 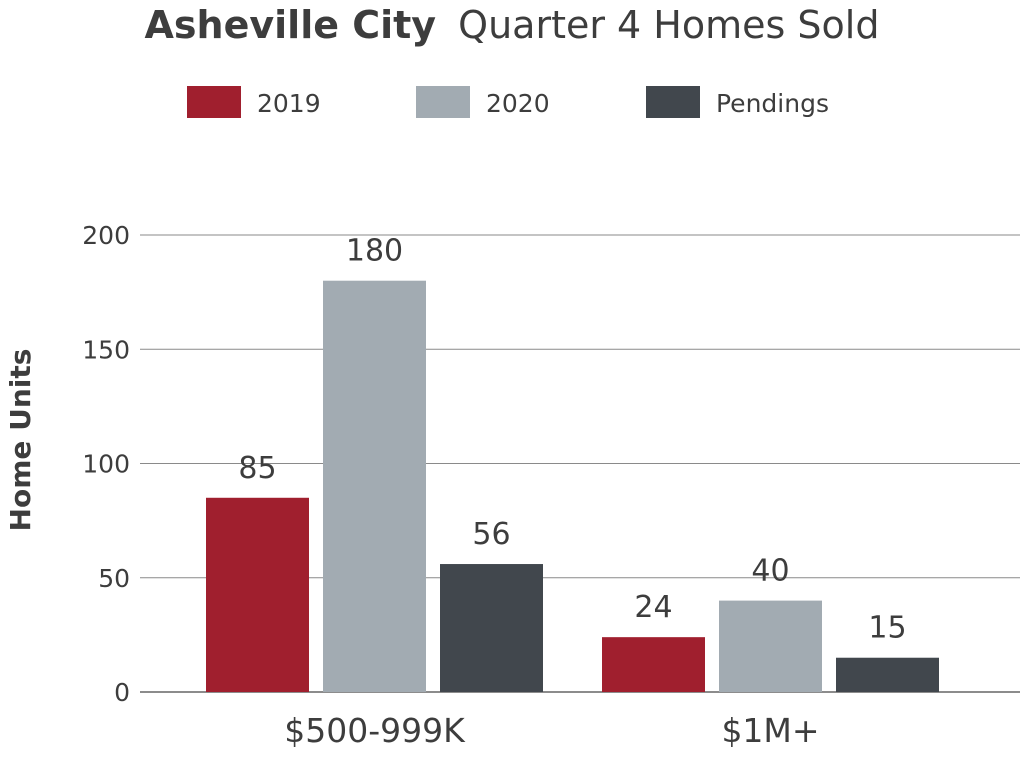 What do you see at coordinates (551, 730) in the screenshot?
I see `x-axis-categories: $500-999K $1M+` at bounding box center [551, 730].